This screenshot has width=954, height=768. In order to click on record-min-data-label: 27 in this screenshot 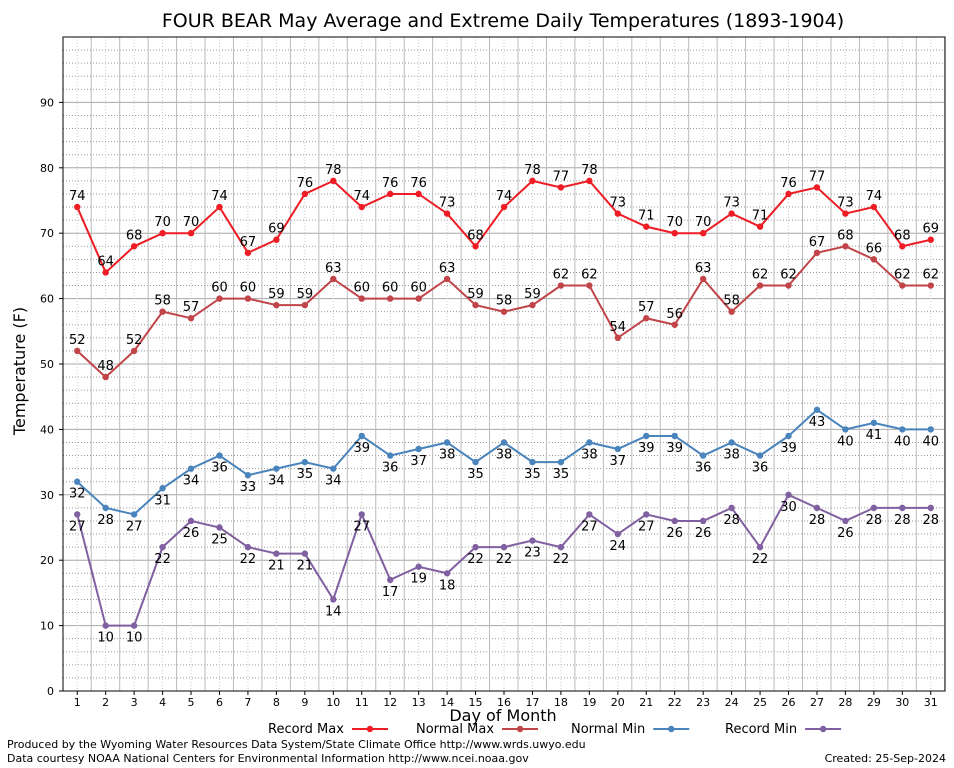, I will do `click(589, 526)`.